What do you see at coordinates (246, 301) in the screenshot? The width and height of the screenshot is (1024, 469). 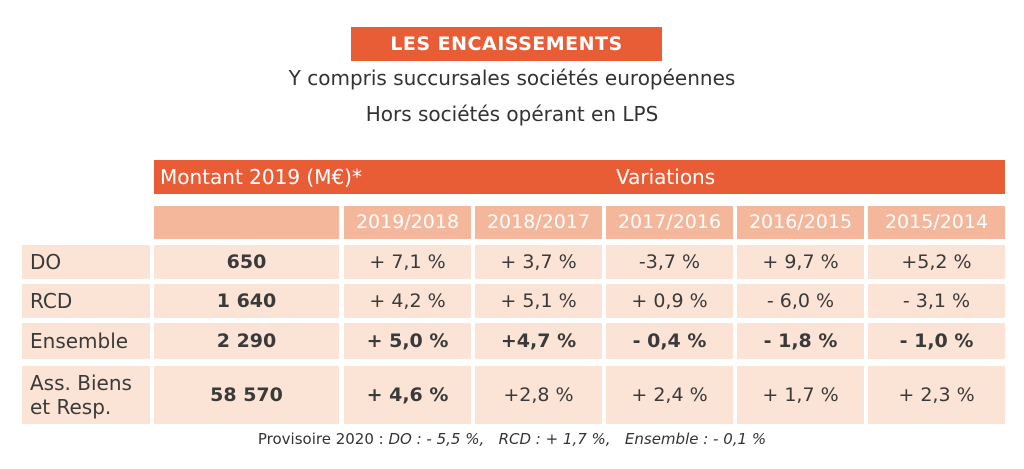 I see `row-montant: 1 640` at bounding box center [246, 301].